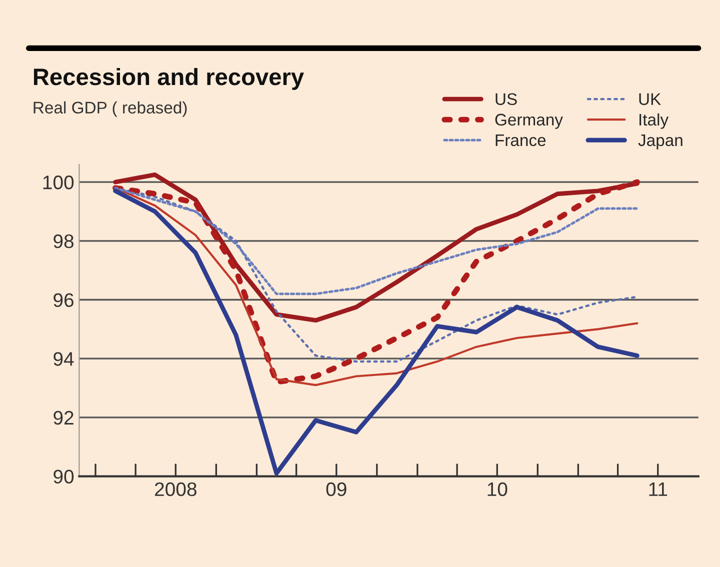 The height and width of the screenshot is (567, 720). I want to click on legend-label: US, so click(506, 99).